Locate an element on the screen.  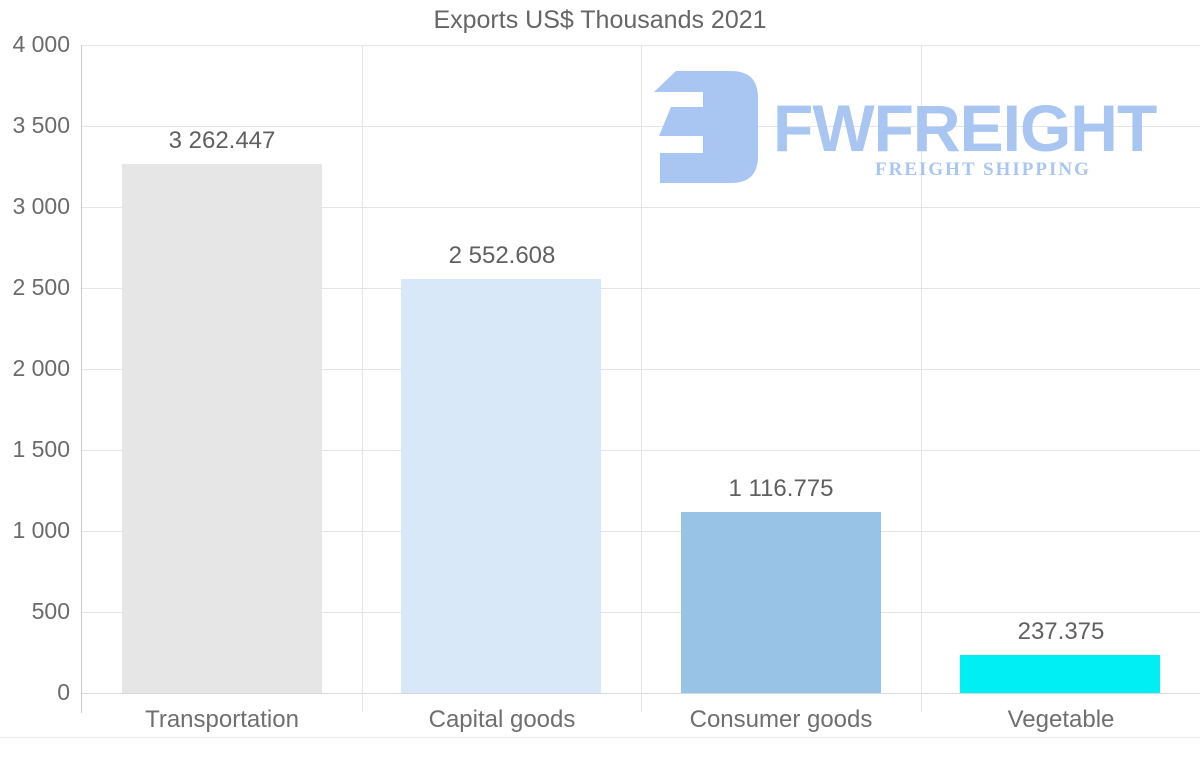
y-tick-label: 3 500 is located at coordinates (41, 125).